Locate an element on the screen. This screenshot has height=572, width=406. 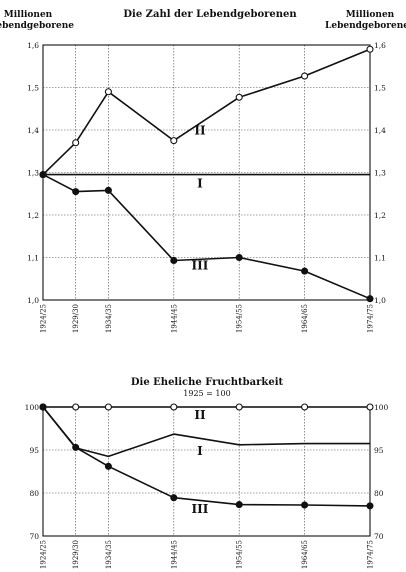
bot-series-label-III: III is located at coordinates (200, 509).